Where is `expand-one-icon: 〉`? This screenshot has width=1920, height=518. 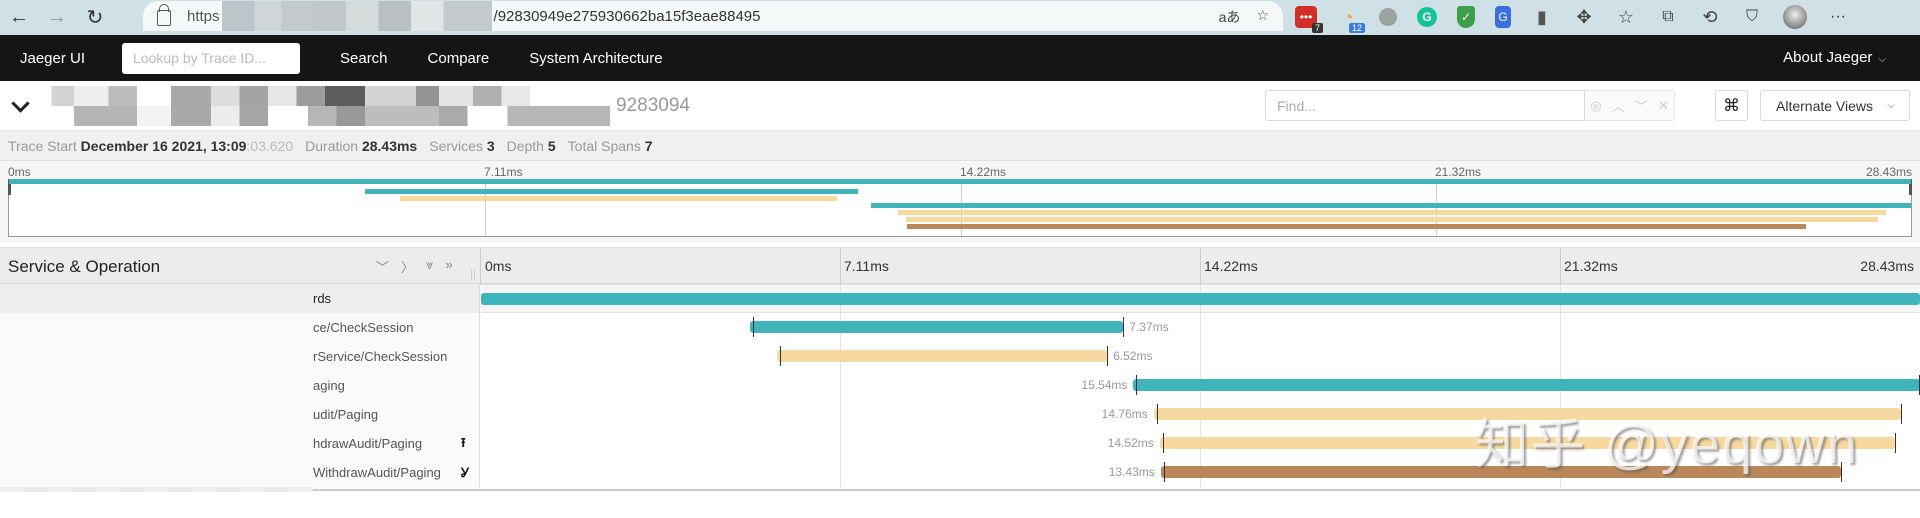 expand-one-icon: 〉 is located at coordinates (408, 267).